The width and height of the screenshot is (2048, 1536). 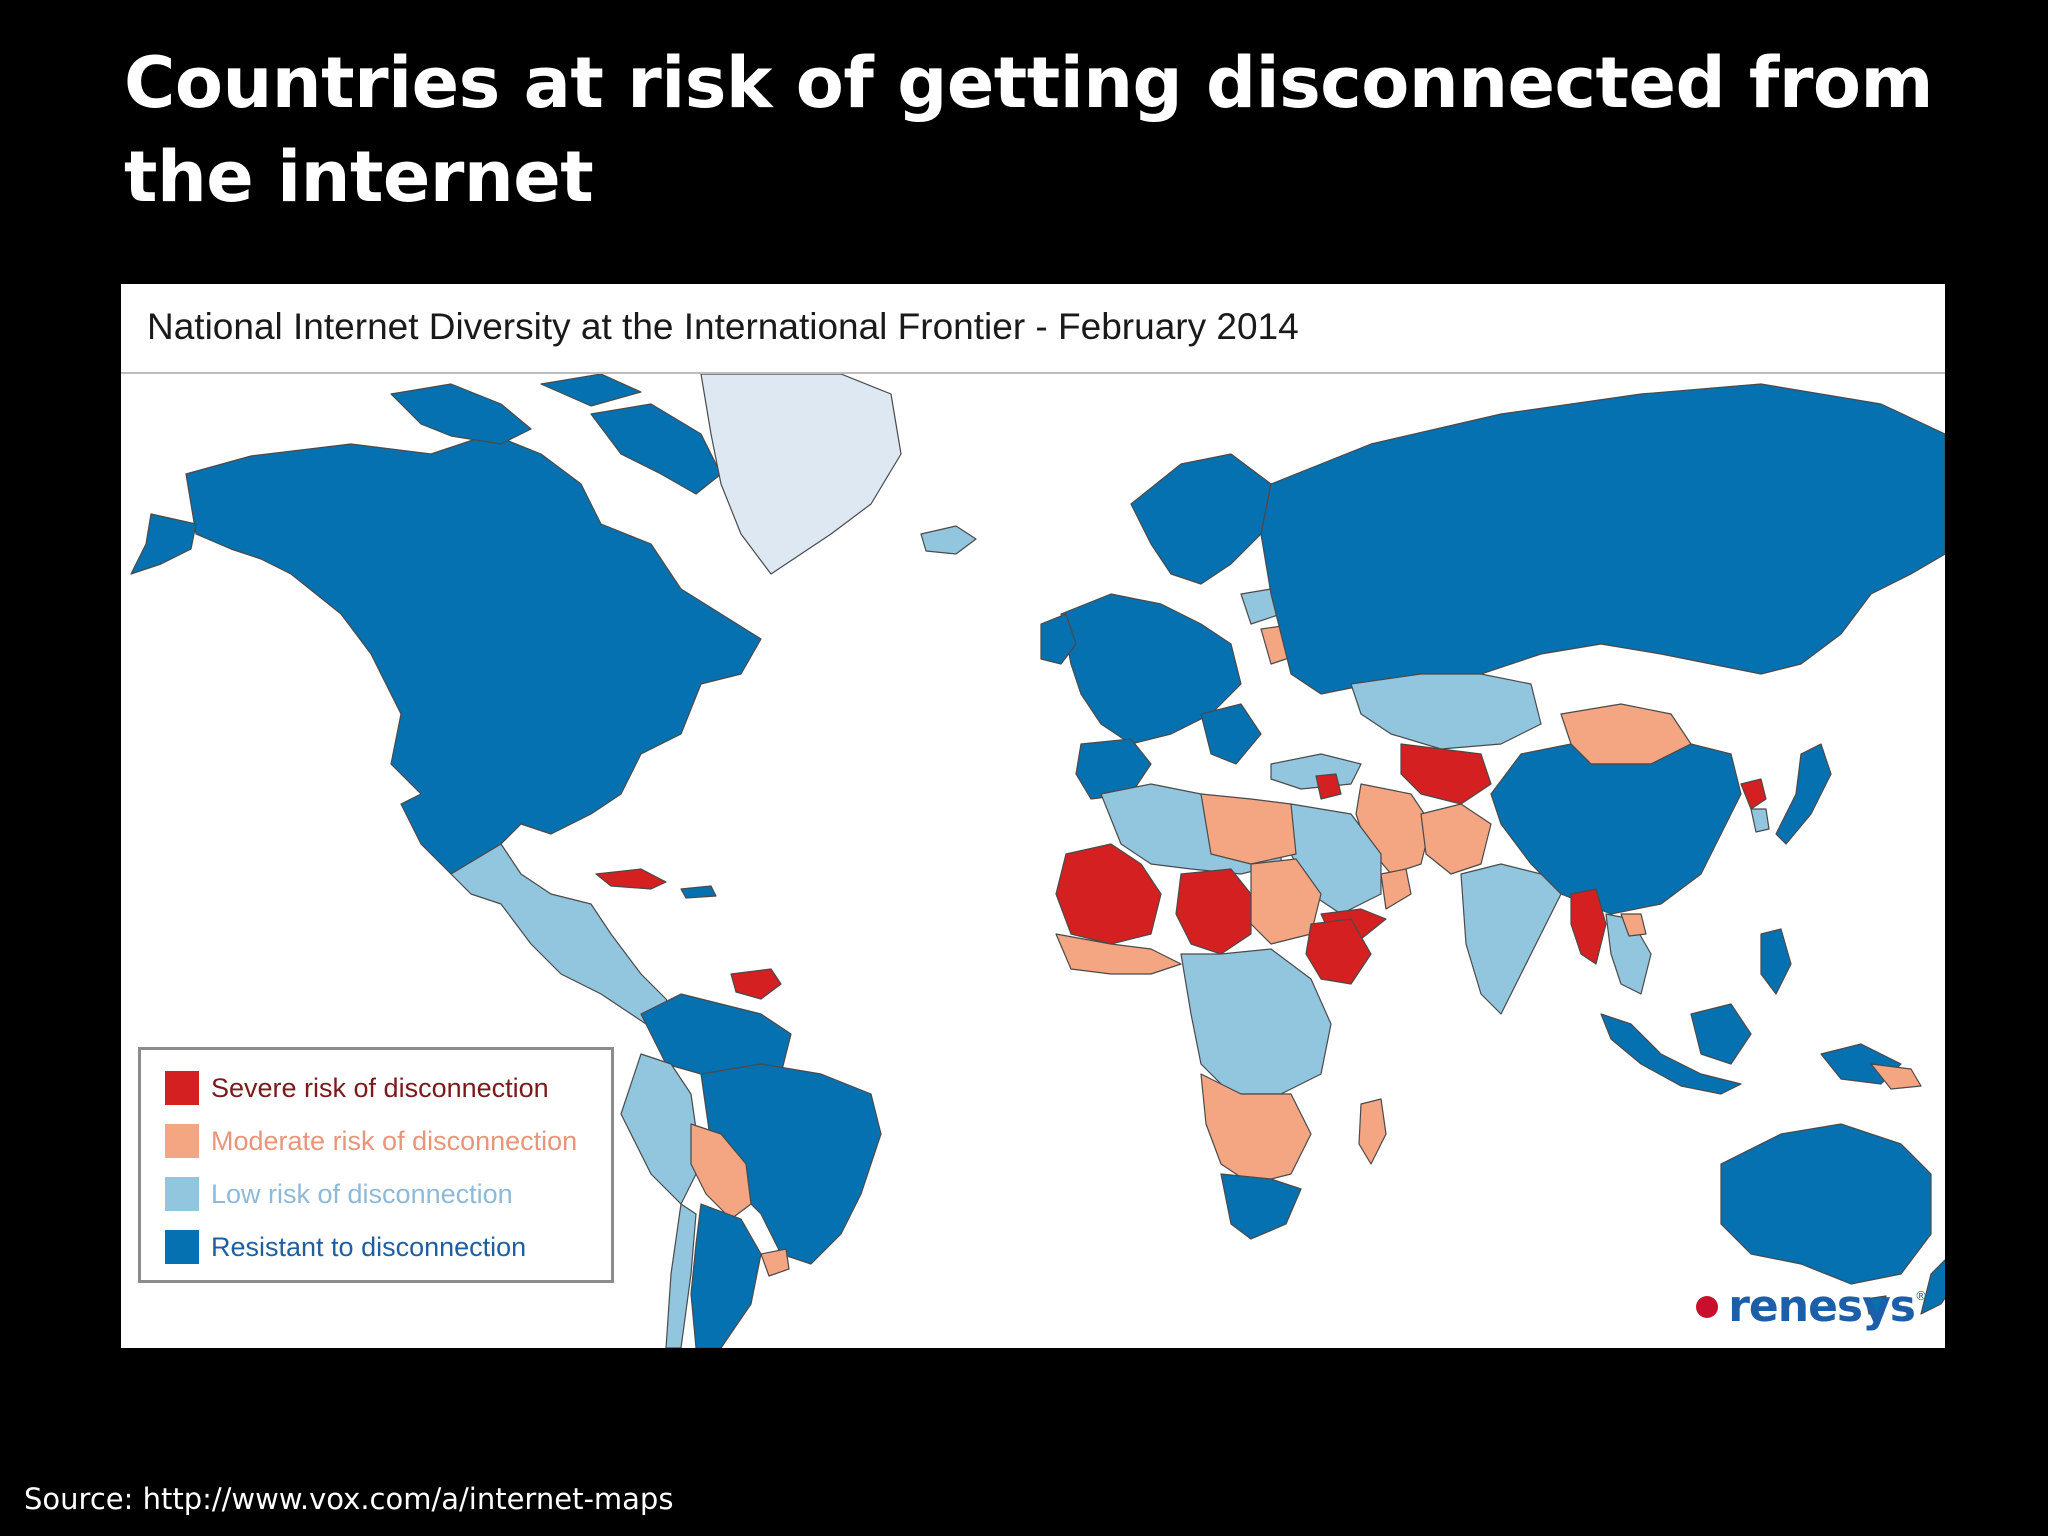 What do you see at coordinates (1707, 1306) in the screenshot?
I see `logo-dot-icon` at bounding box center [1707, 1306].